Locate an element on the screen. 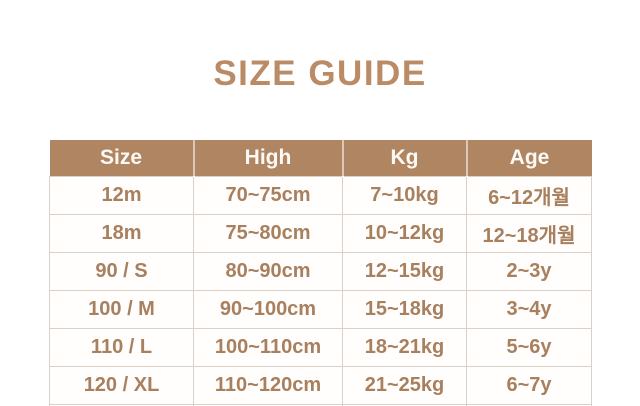 This screenshot has height=406, width=640. cell-age: 2~3y is located at coordinates (529, 271).